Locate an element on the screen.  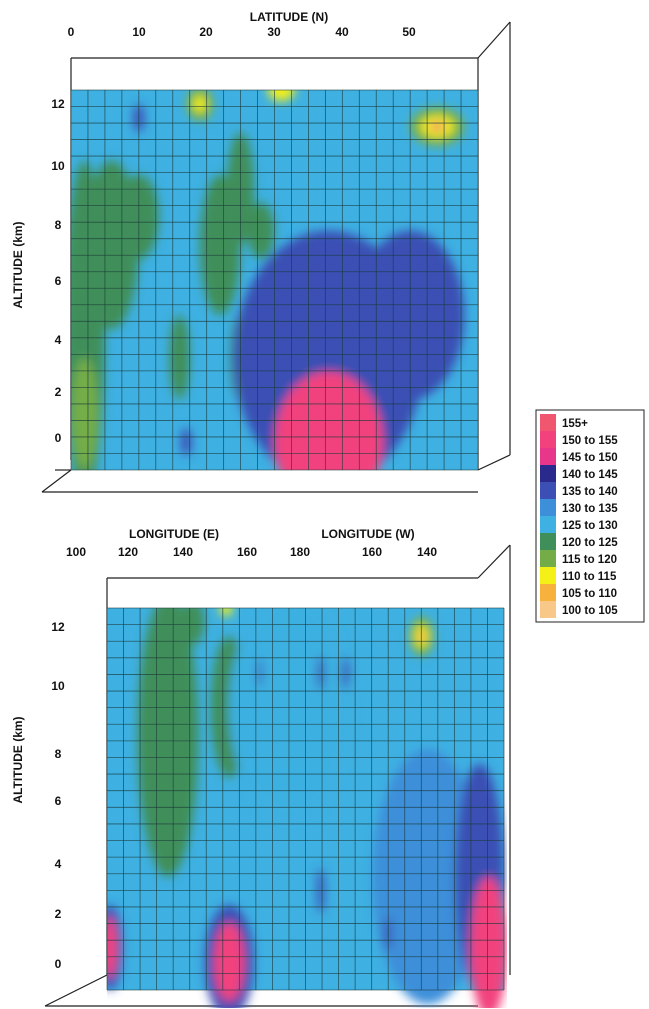
bottom-x-axis-label-east: LONGITUDE (E) is located at coordinates (174, 534).